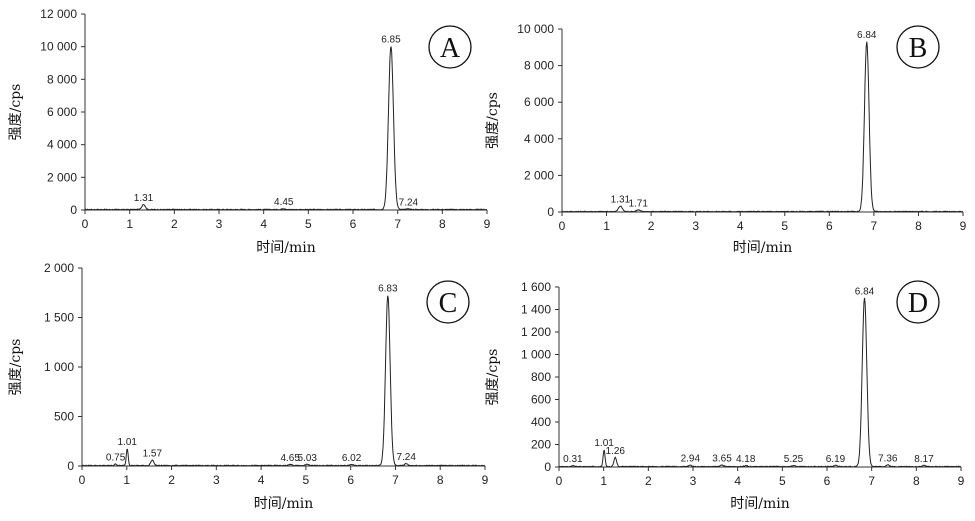 This screenshot has height=521, width=975. What do you see at coordinates (536, 310) in the screenshot?
I see `y-tick-label: 1 400` at bounding box center [536, 310].